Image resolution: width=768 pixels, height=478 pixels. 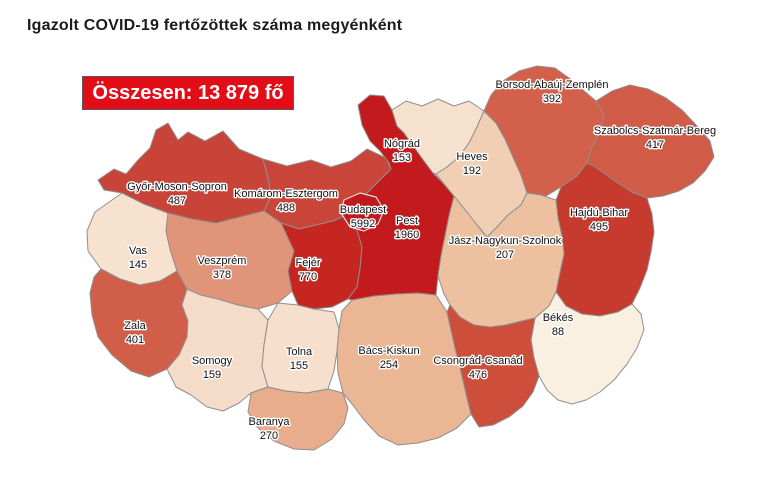 I want to click on county-value-szabolcs-szatmar-bereg: 417, so click(x=655, y=145).